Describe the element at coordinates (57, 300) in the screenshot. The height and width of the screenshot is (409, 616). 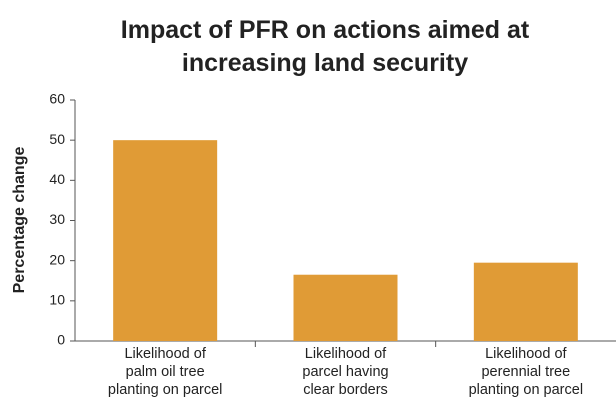
I see `y-tick-label: 10` at that location.